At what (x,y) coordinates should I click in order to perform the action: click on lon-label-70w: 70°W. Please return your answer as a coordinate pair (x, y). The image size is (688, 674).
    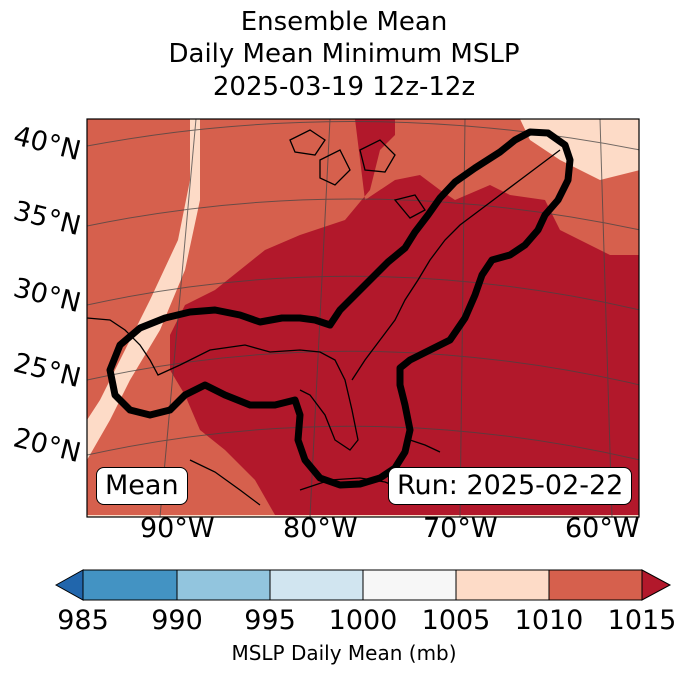
    Looking at the image, I should click on (460, 528).